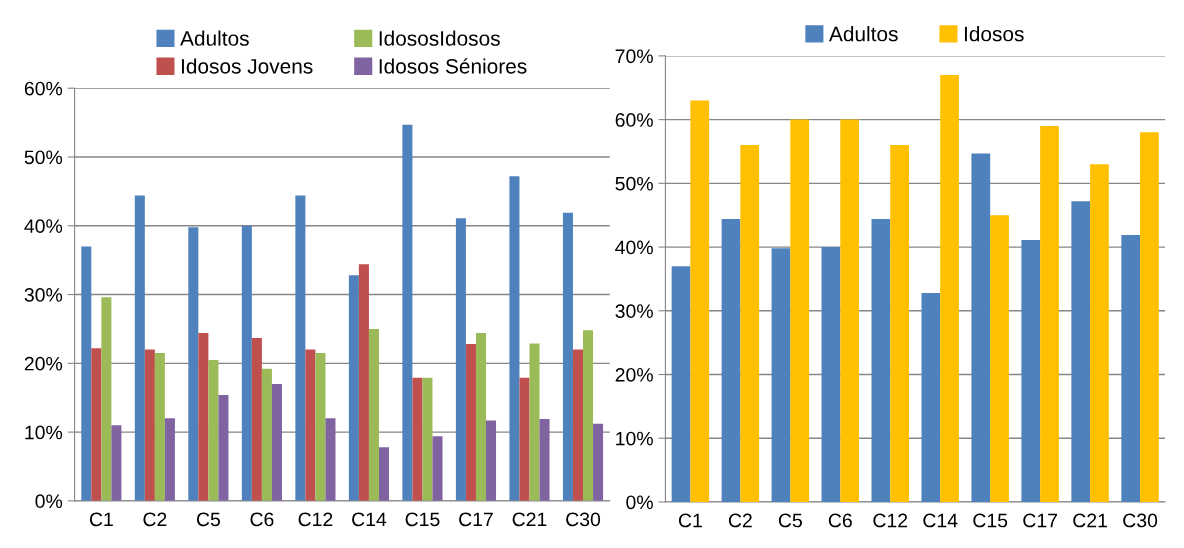  Describe the element at coordinates (994, 34) in the screenshot. I see `legend-label: Idosos` at that location.